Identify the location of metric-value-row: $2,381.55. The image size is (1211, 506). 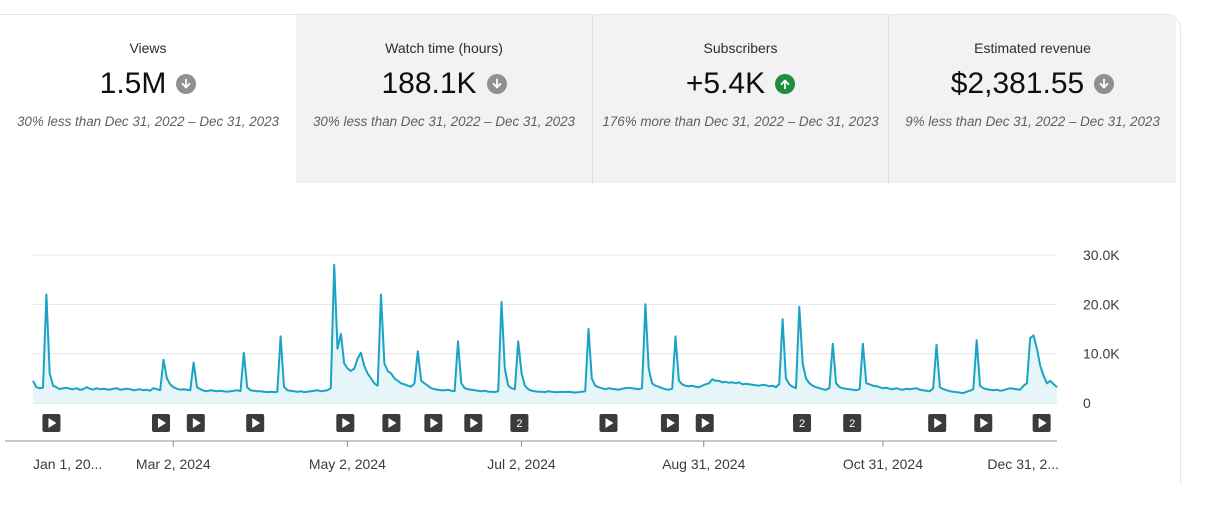
(1032, 84).